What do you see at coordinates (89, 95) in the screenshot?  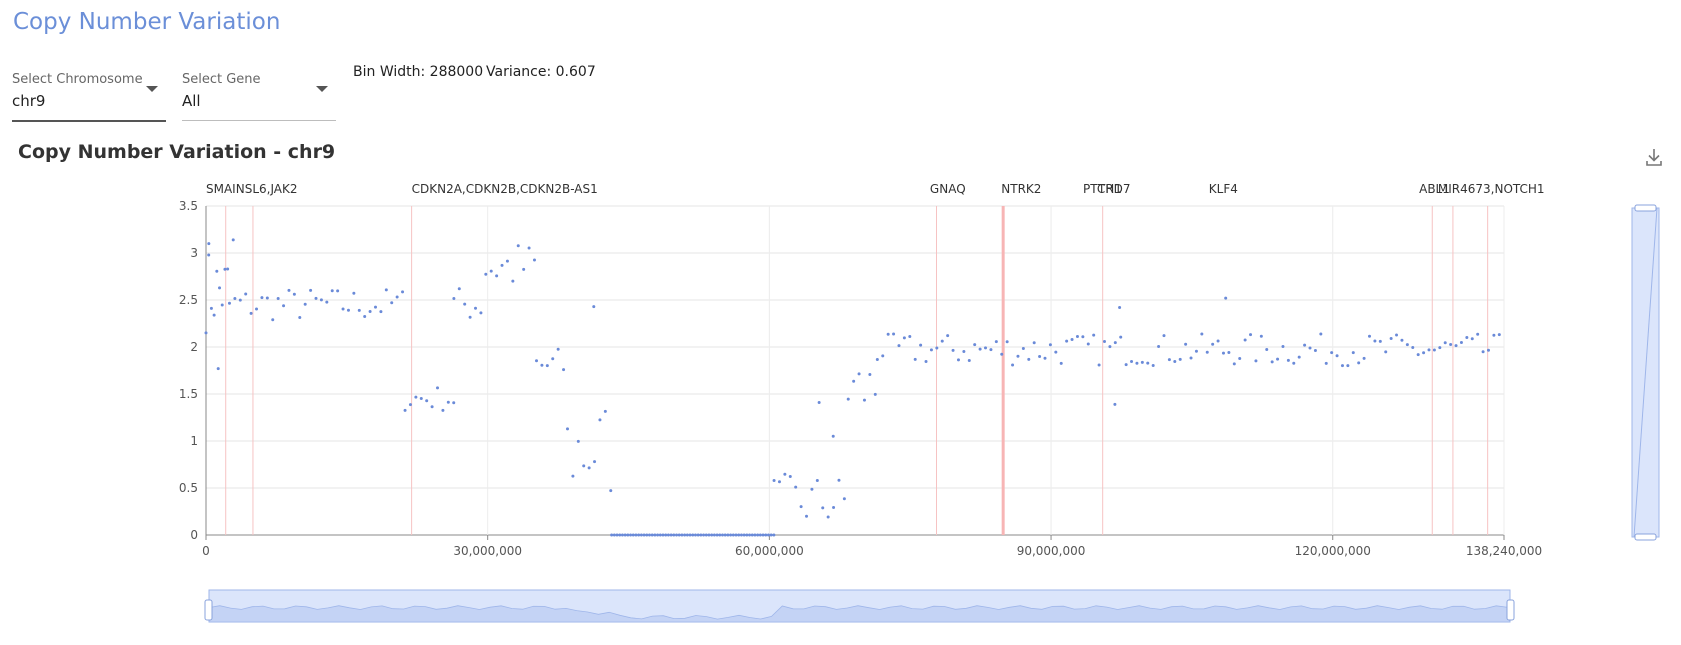 I see `chromosome-select: Select Chromosome chr9` at bounding box center [89, 95].